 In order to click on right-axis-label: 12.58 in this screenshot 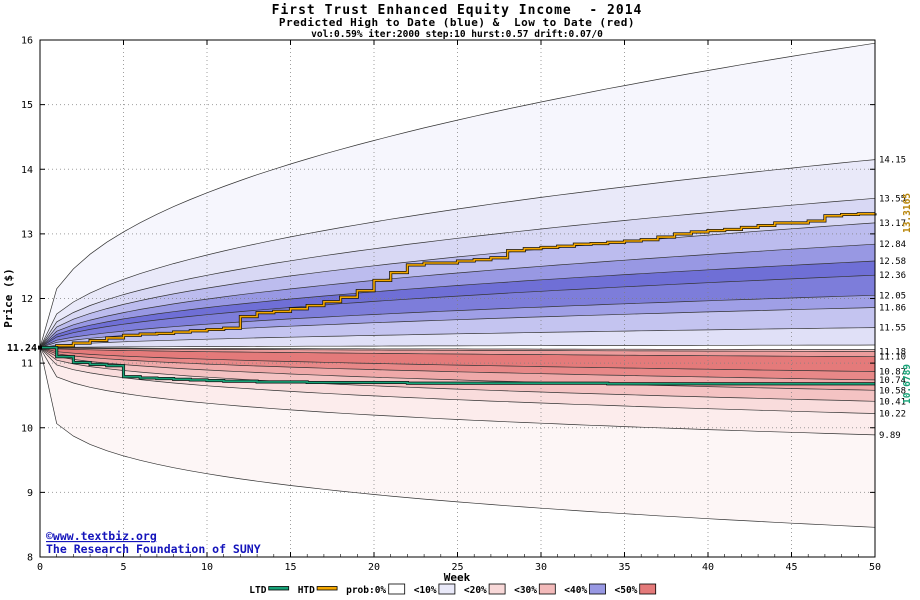, I will do `click(892, 262)`.